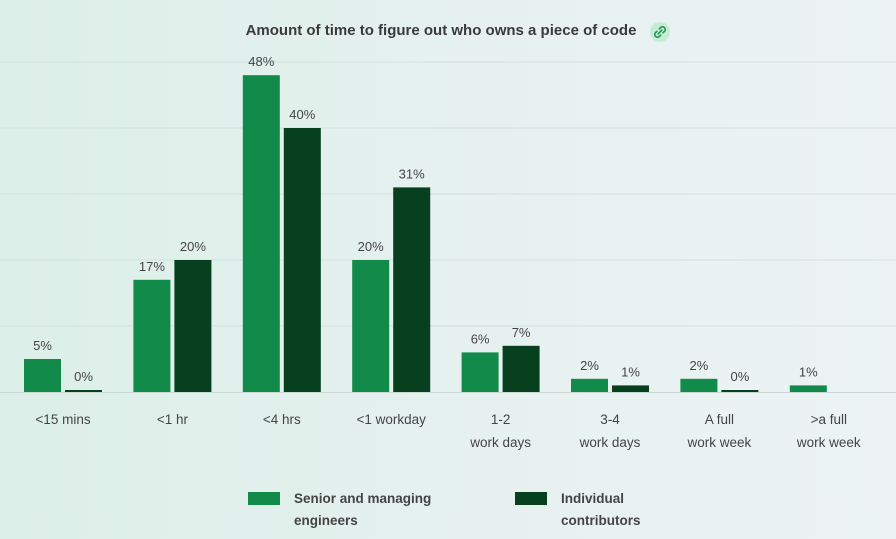 Image resolution: width=896 pixels, height=539 pixels. What do you see at coordinates (302, 114) in the screenshot?
I see `value-label: 40%` at bounding box center [302, 114].